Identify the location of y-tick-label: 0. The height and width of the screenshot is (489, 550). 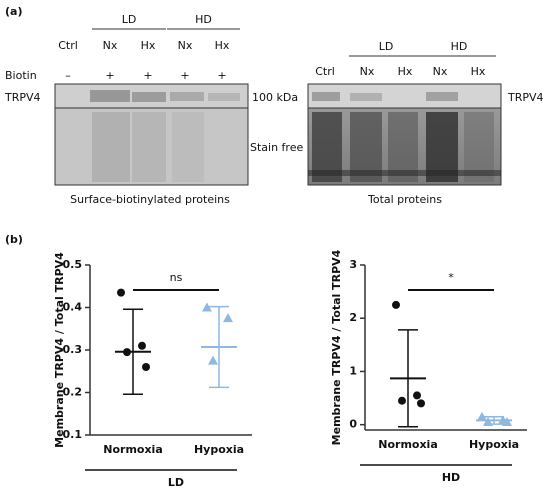
(353, 424).